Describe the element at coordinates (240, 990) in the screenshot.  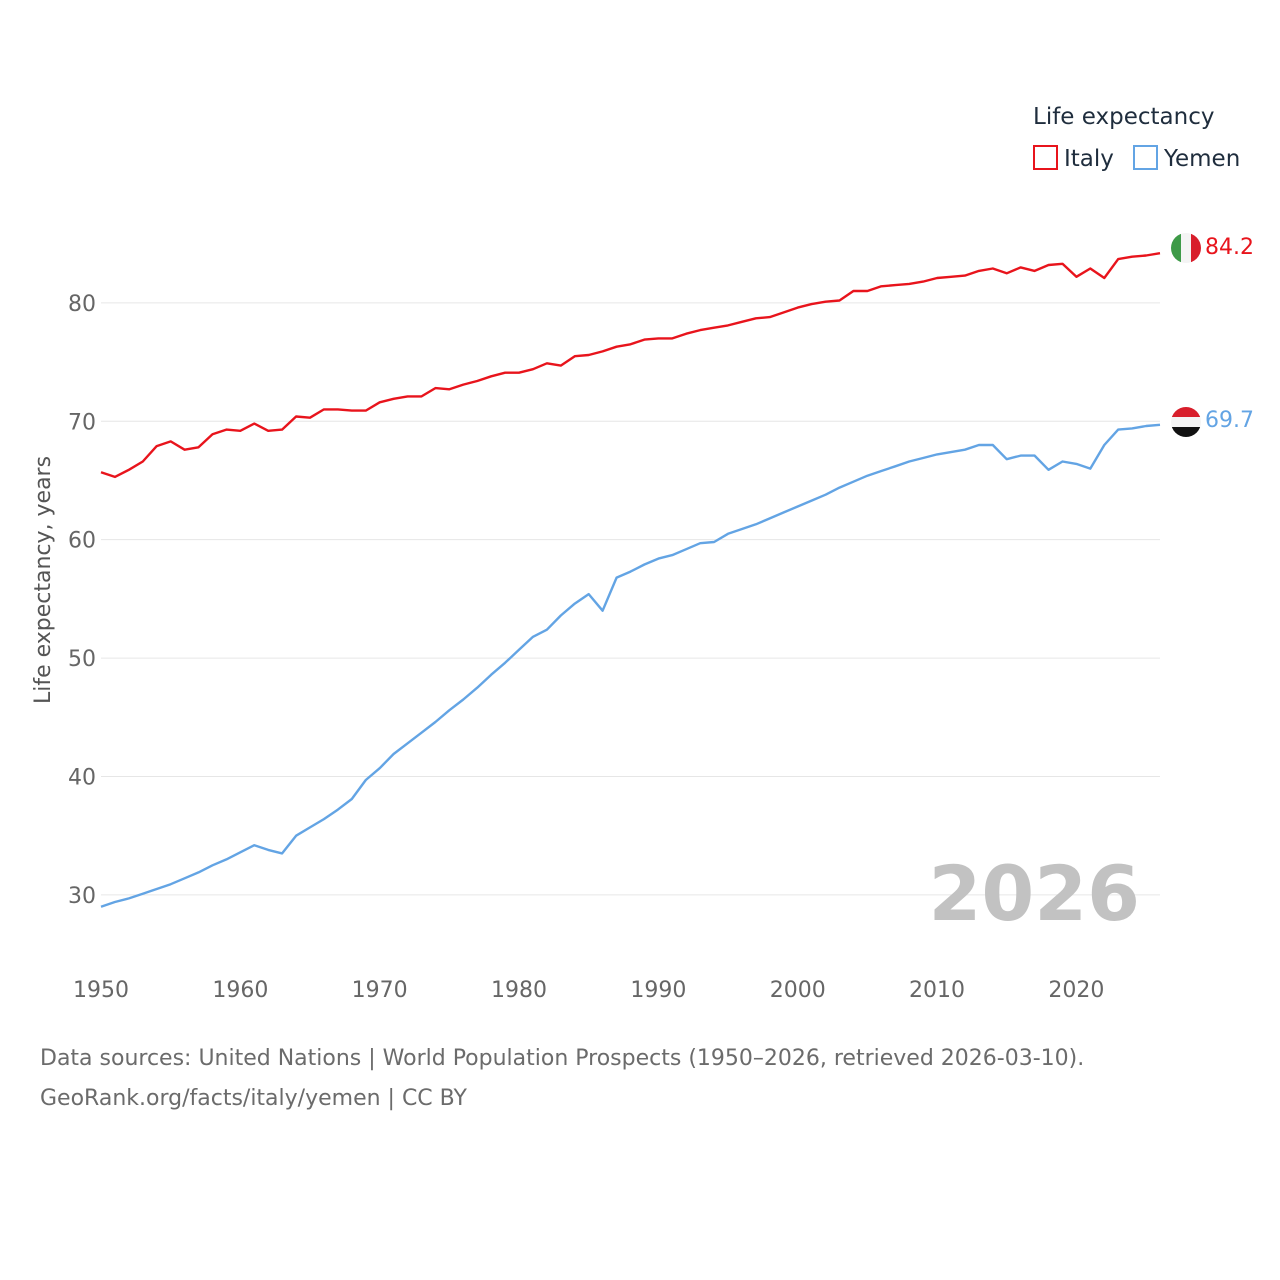
I see `x-tick-label-1960: 1960` at that location.